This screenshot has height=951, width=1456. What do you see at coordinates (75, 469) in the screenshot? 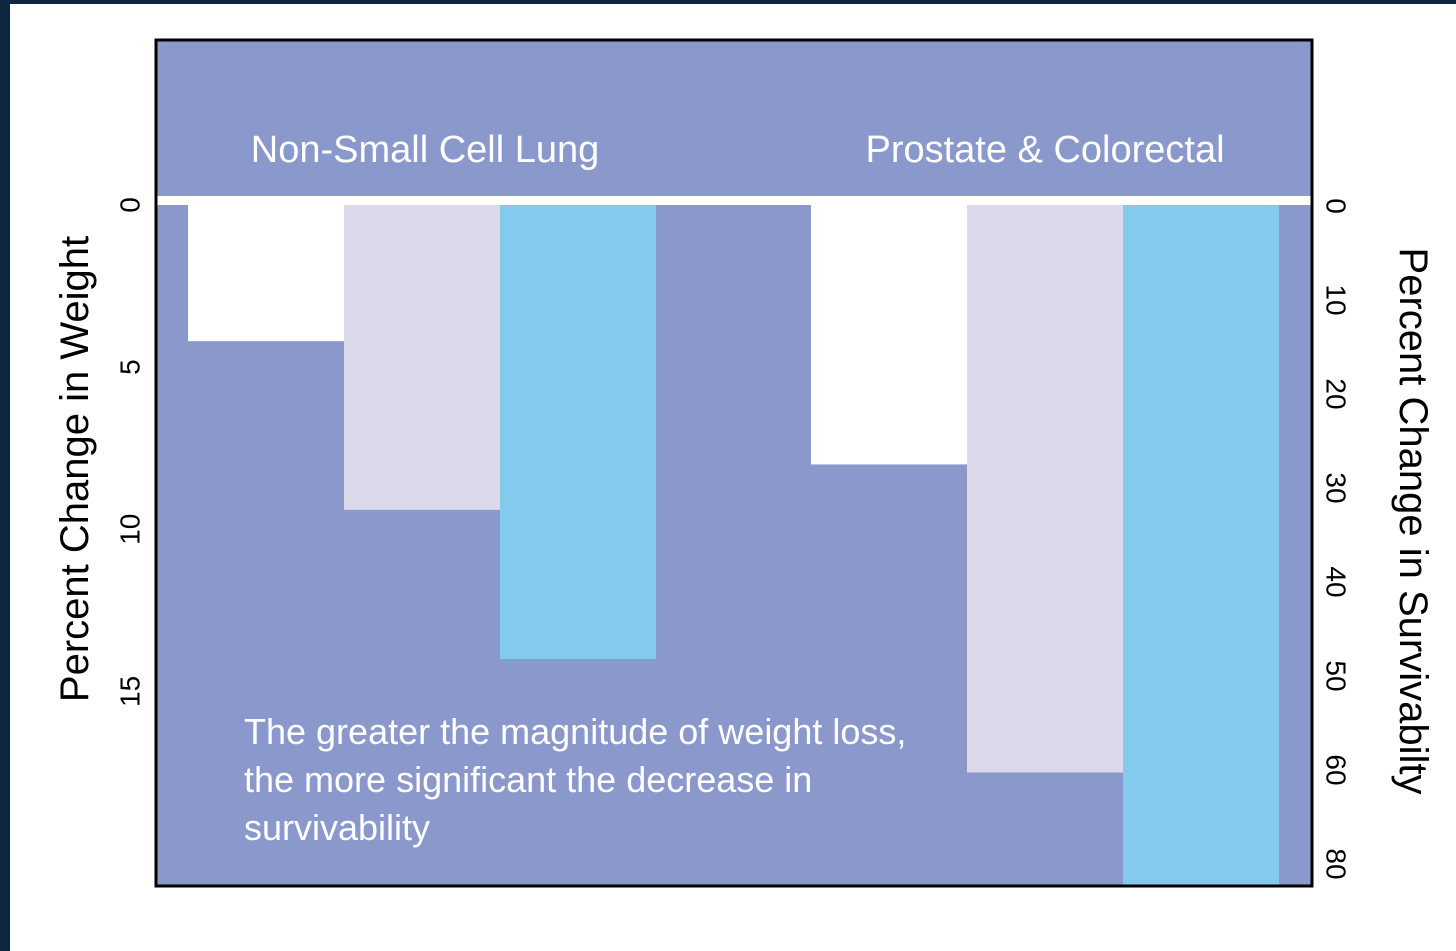
I see `y-axis-label: Percent Change in Weight` at bounding box center [75, 469].